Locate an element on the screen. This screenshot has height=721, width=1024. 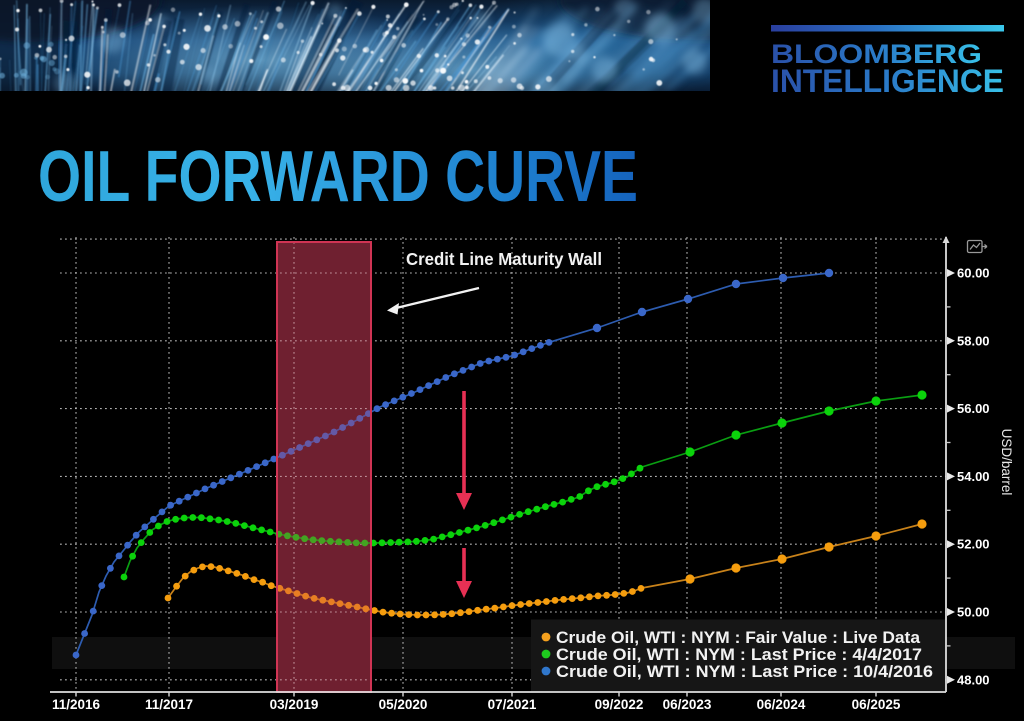
svg-text: 60.00 is located at coordinates (973, 273).